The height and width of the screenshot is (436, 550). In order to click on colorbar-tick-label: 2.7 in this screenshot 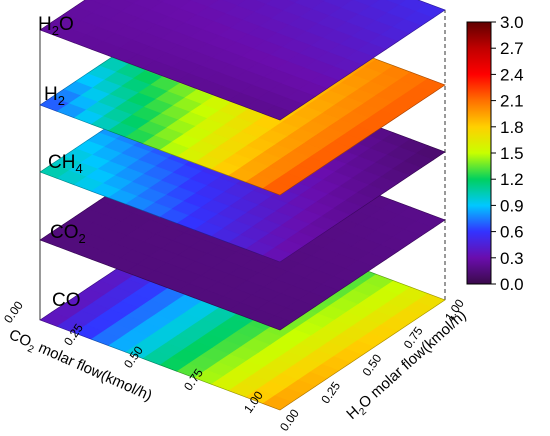, I will do `click(512, 48)`.